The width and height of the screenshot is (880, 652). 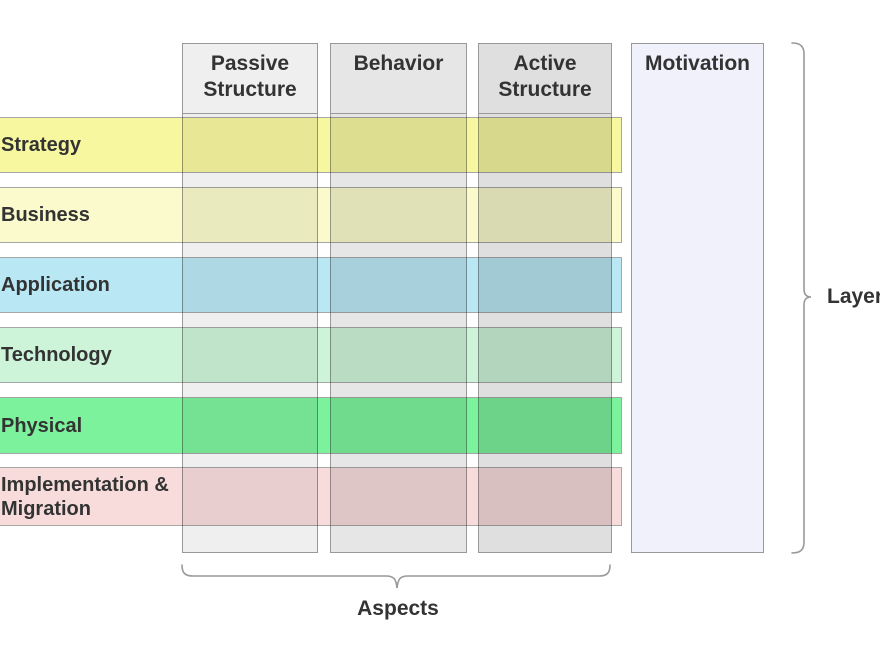 What do you see at coordinates (697, 298) in the screenshot?
I see `column-motivation: Motivation` at bounding box center [697, 298].